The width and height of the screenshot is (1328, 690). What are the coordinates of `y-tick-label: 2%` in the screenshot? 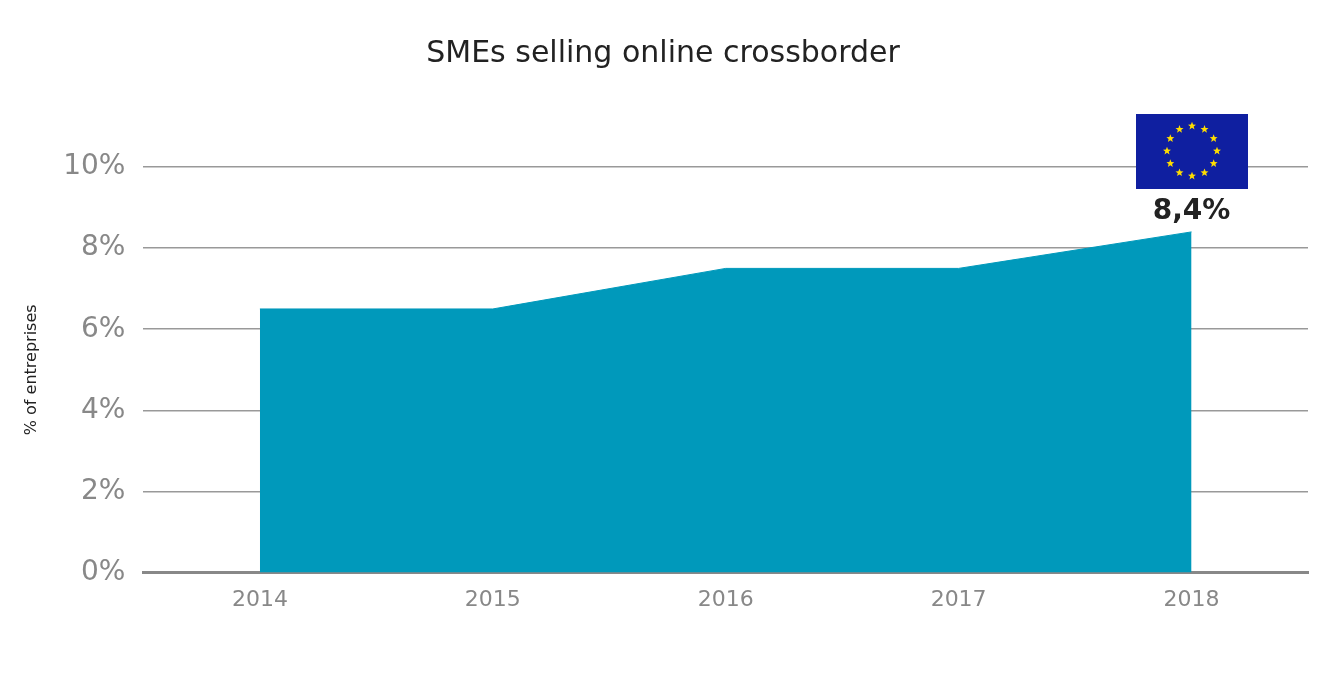 It's located at (103, 489).